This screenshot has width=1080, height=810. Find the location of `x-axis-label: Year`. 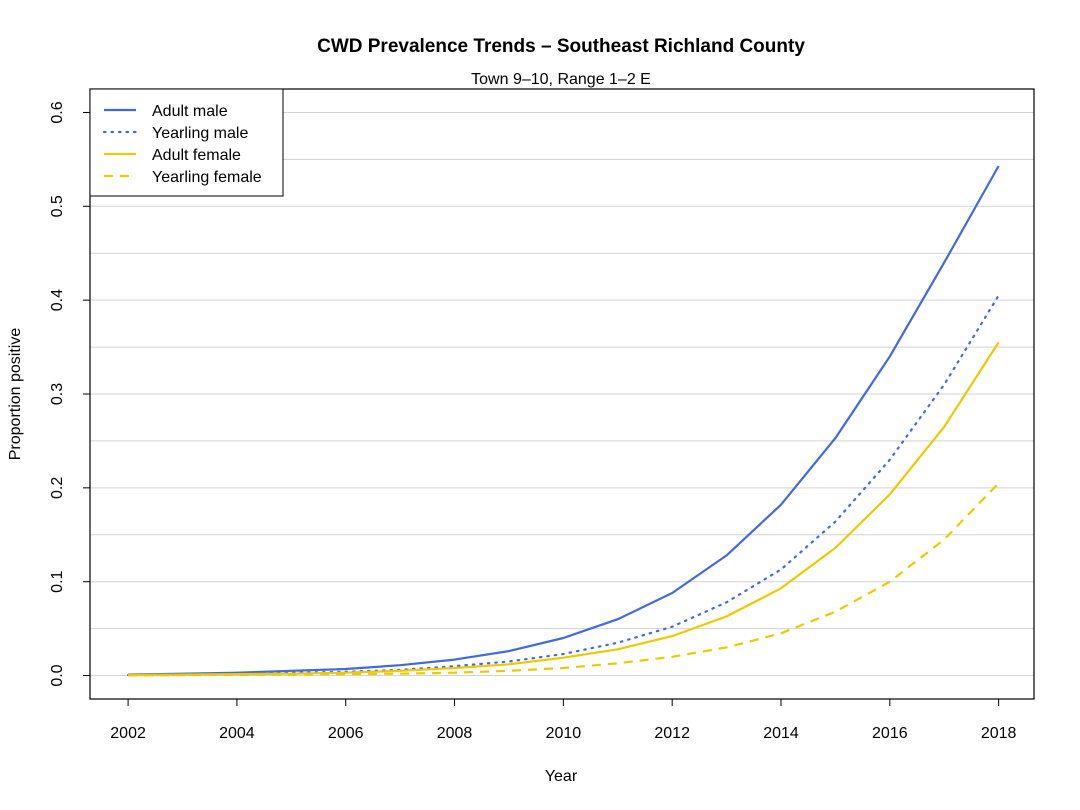

x-axis-label: Year is located at coordinates (561, 776).